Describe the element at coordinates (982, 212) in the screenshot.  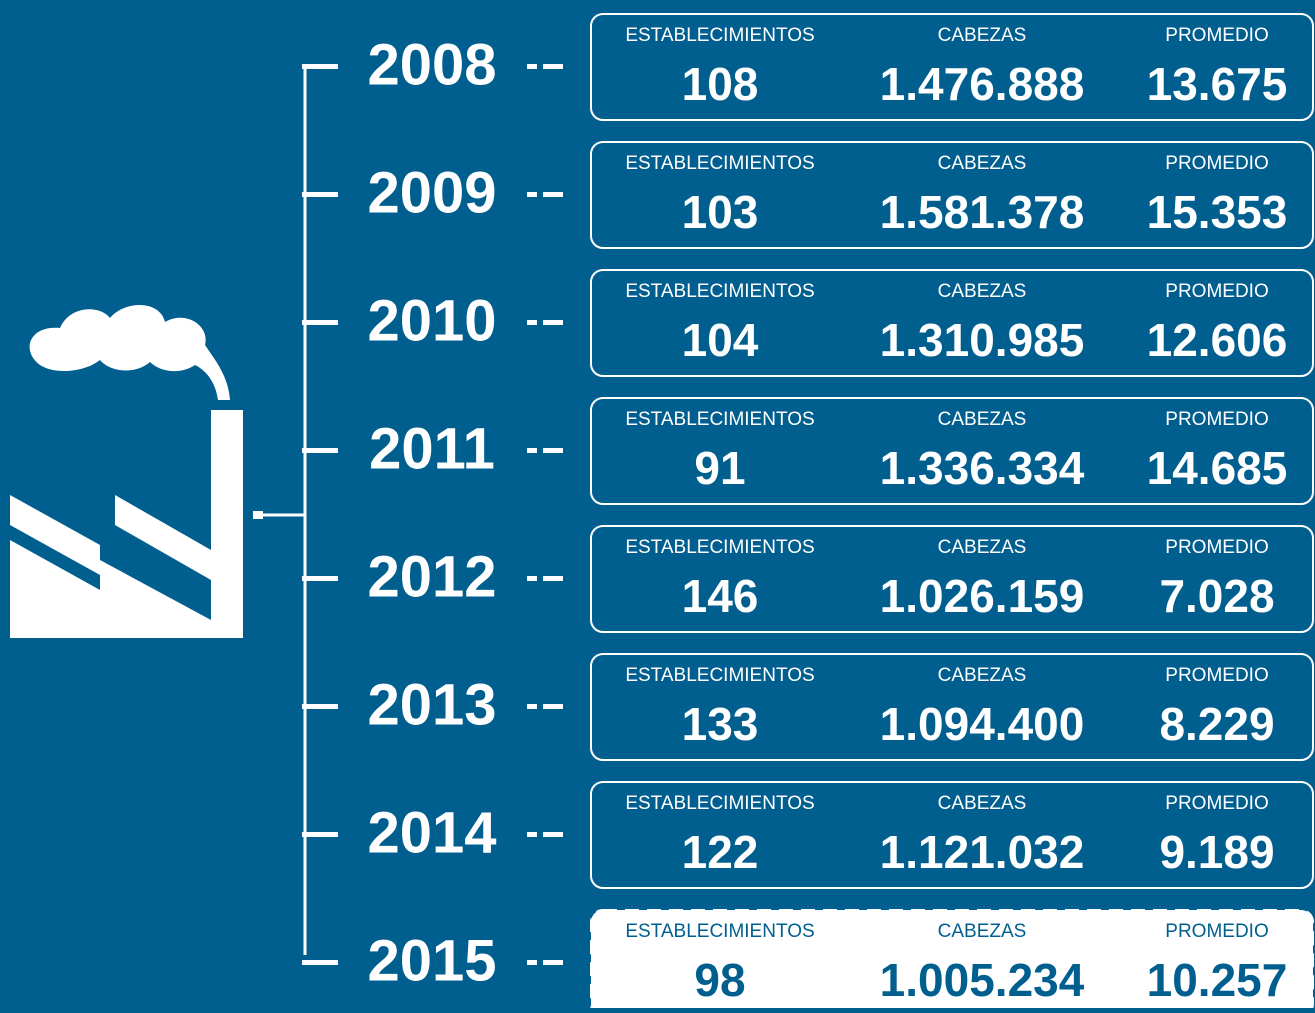
I see `stat-value: 1.581.378` at that location.